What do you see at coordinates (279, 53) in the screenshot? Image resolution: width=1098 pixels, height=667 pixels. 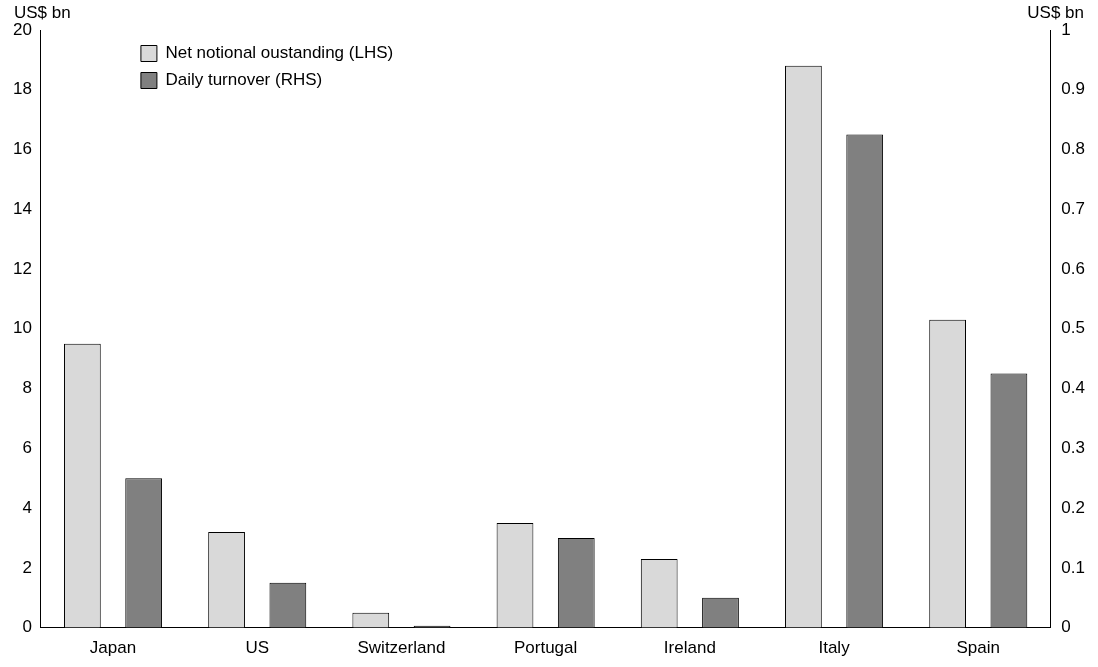 I see `legend-label: Net notional oustanding (LHS)` at bounding box center [279, 53].